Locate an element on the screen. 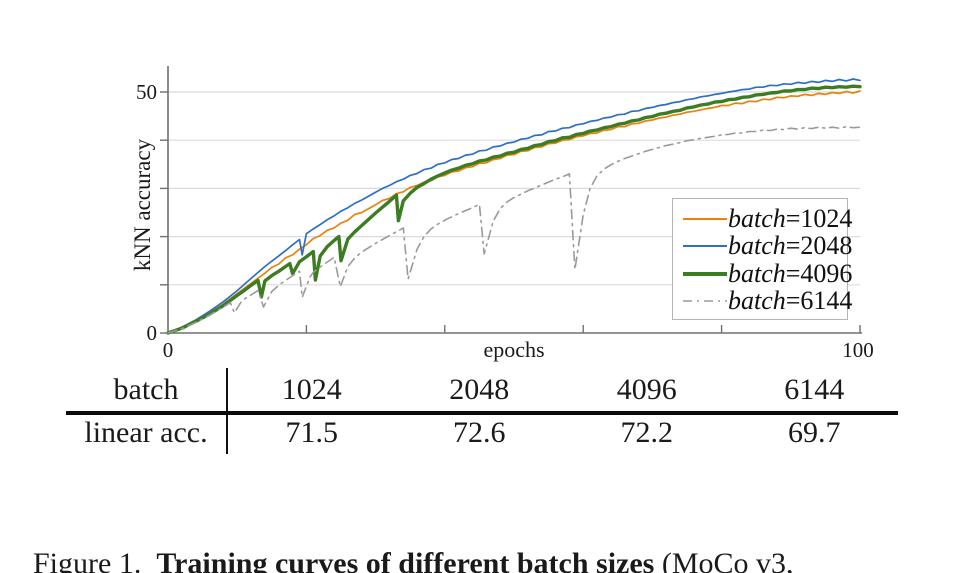 The height and width of the screenshot is (573, 973). caption-segment: (MoCo v3, is located at coordinates (724, 560).